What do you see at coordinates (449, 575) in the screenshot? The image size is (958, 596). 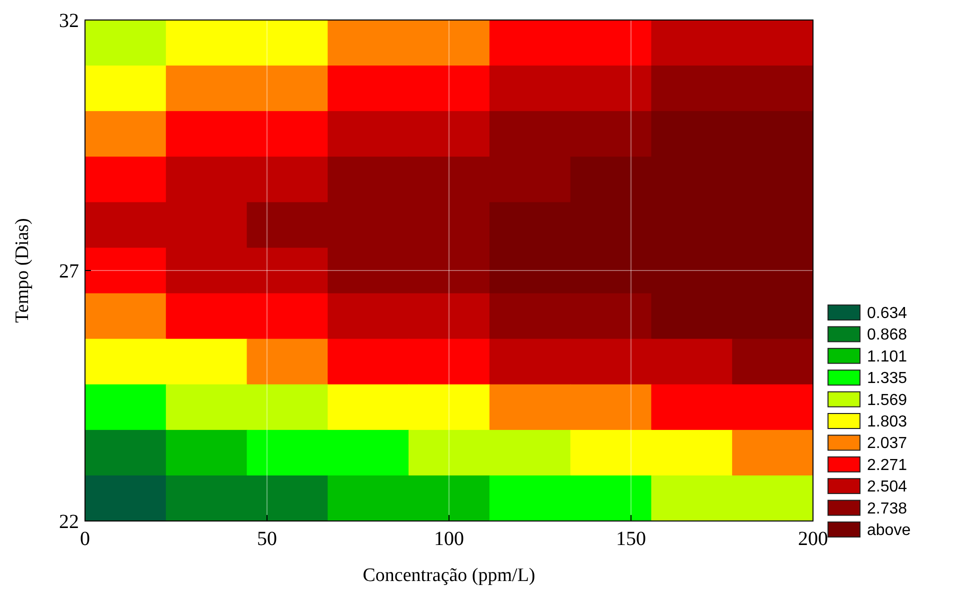 I see `x-axis-title: Concentração (ppm/L)` at bounding box center [449, 575].